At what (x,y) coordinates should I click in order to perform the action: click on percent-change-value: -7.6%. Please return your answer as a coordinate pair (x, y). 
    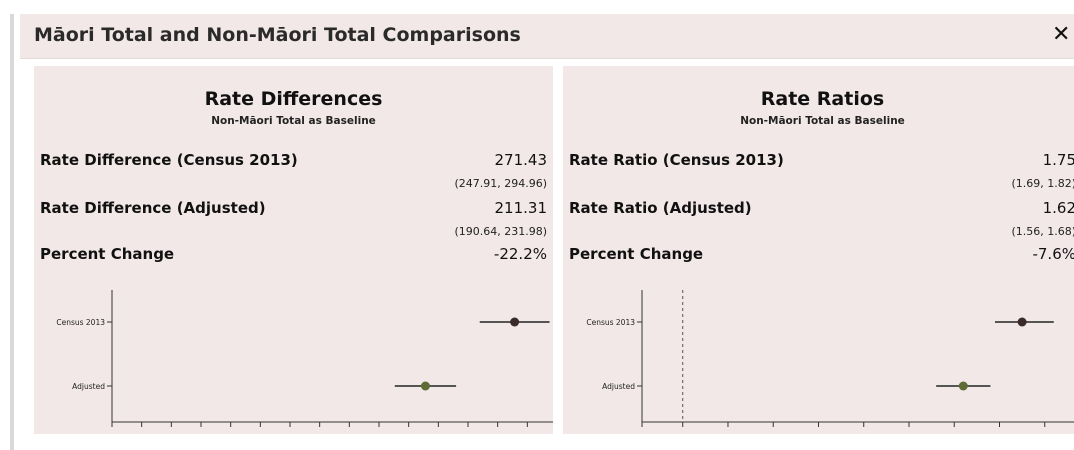
    Looking at the image, I should click on (1053, 254).